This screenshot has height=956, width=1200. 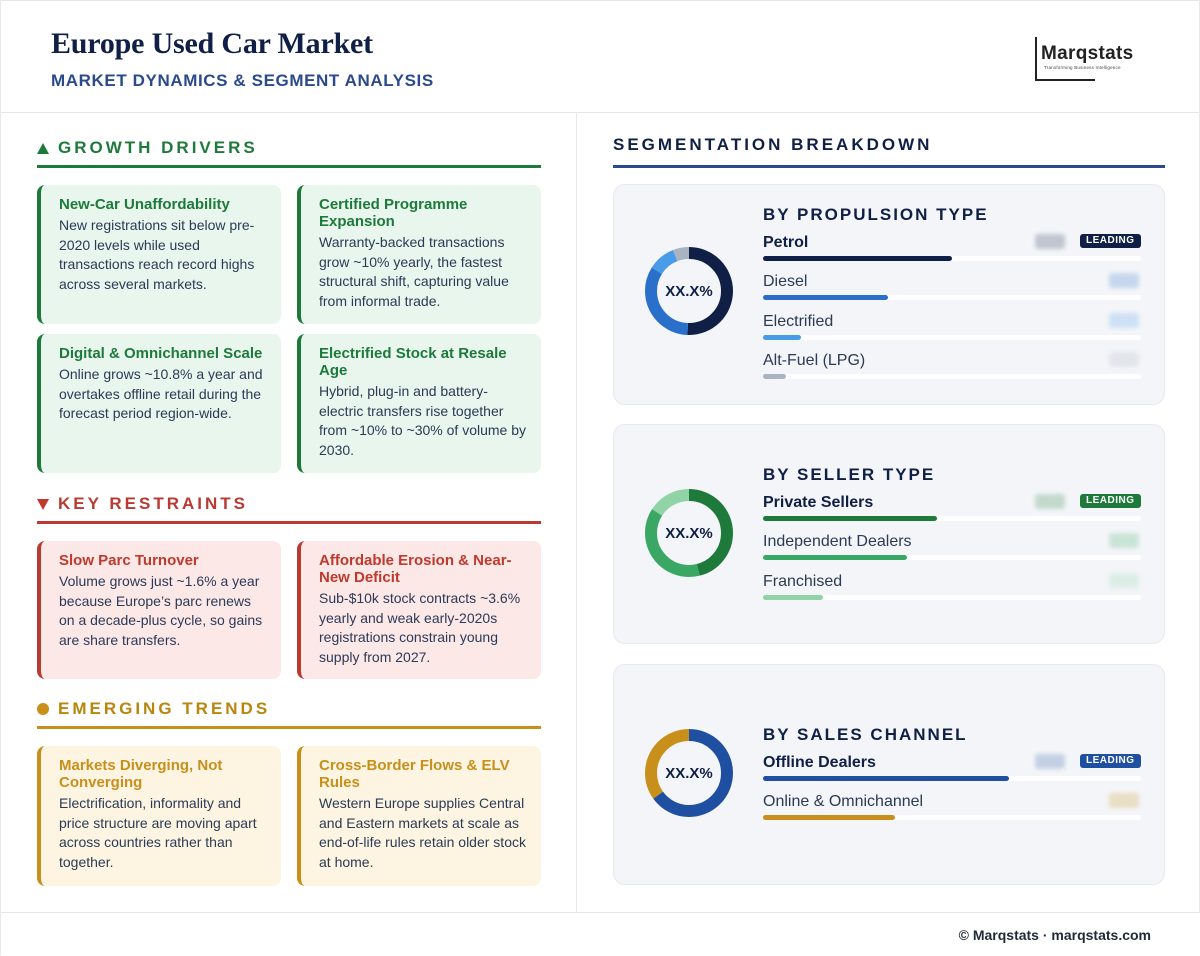 I want to click on logo-underline-icon, so click(x=1065, y=80).